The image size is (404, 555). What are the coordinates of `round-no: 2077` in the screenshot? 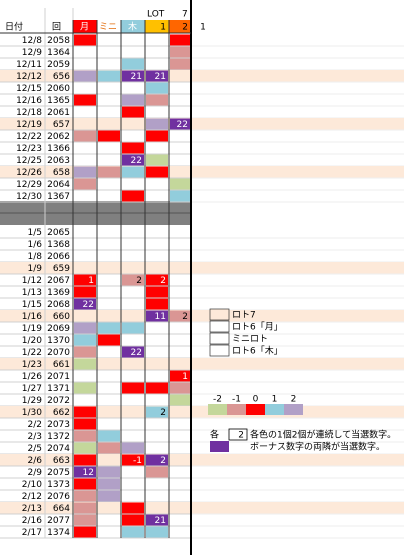 It's located at (58, 521).